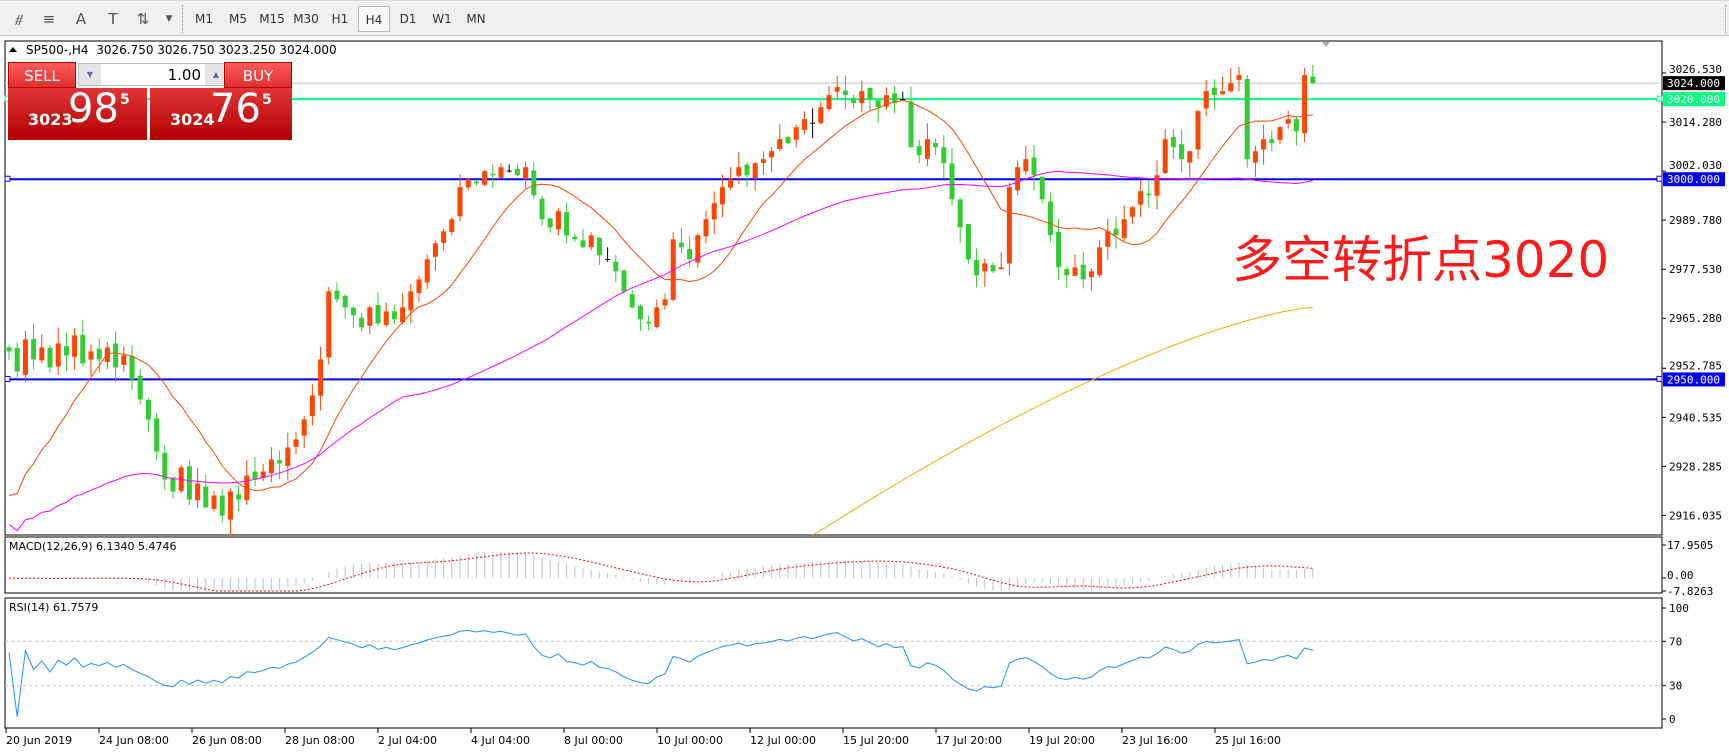 This screenshot has height=753, width=1729. I want to click on lot-size-field: ▼ 1.00 ▲, so click(153, 74).